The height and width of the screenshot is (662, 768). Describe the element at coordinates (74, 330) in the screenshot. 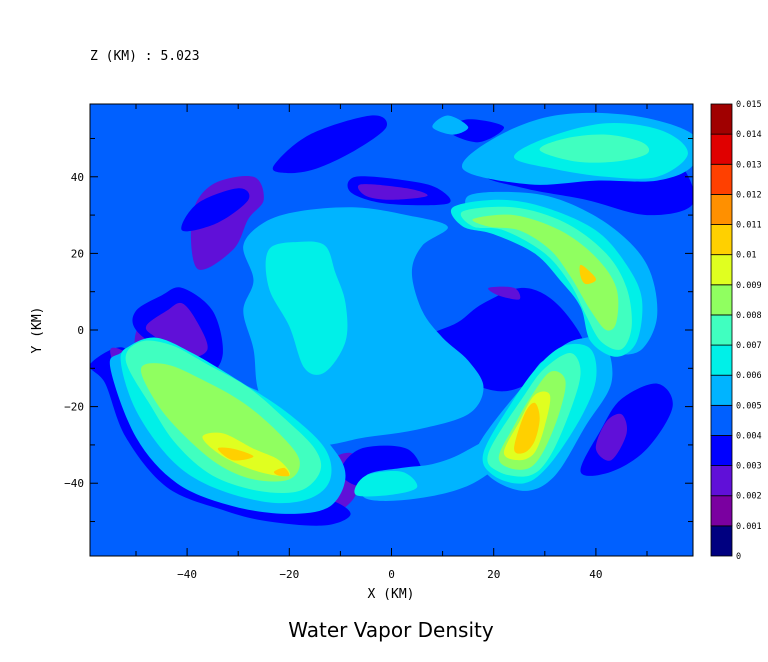

I see `y-tick-labels: −40 −20 0 20 40` at that location.